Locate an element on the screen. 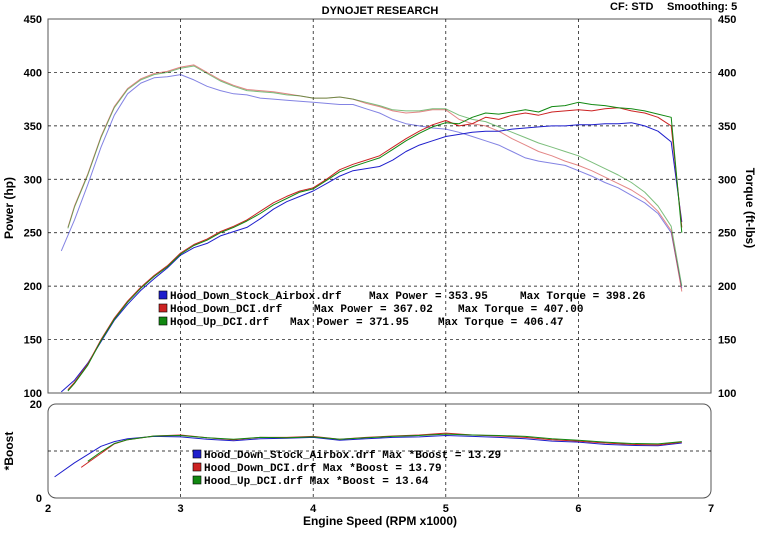 This screenshot has height=534, width=760. x-tick-label-6: 6 is located at coordinates (578, 509).